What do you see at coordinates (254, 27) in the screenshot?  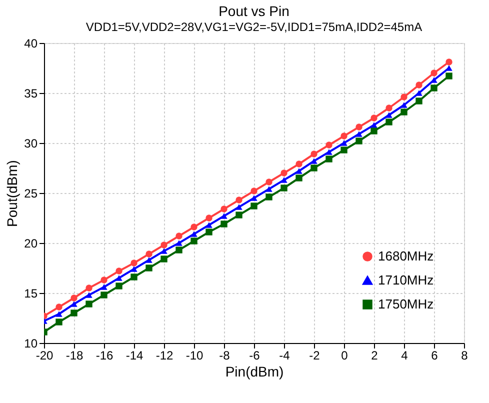 I see `chart-subtitle: VDD1=5V,VDD2=28V,VG1=VG2=-5V,IDD1=75mA,IDD2=45mA` at bounding box center [254, 27].